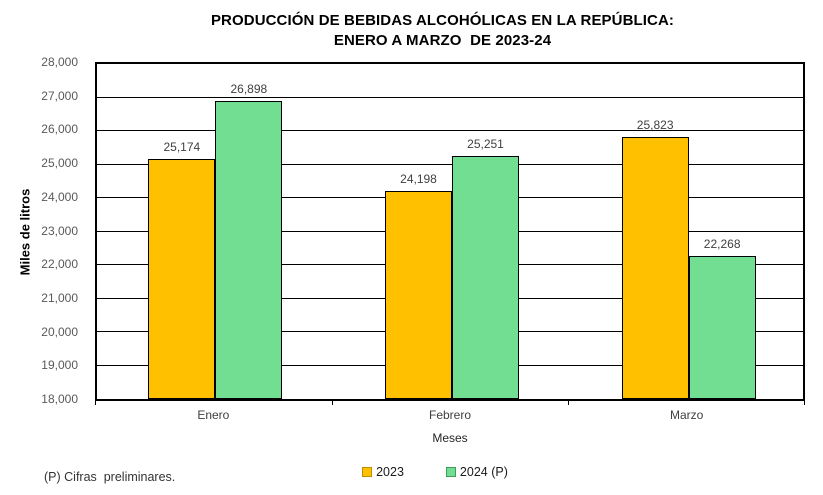 The width and height of the screenshot is (823, 495). I want to click on y-tick-label: 20,000, so click(59, 331).